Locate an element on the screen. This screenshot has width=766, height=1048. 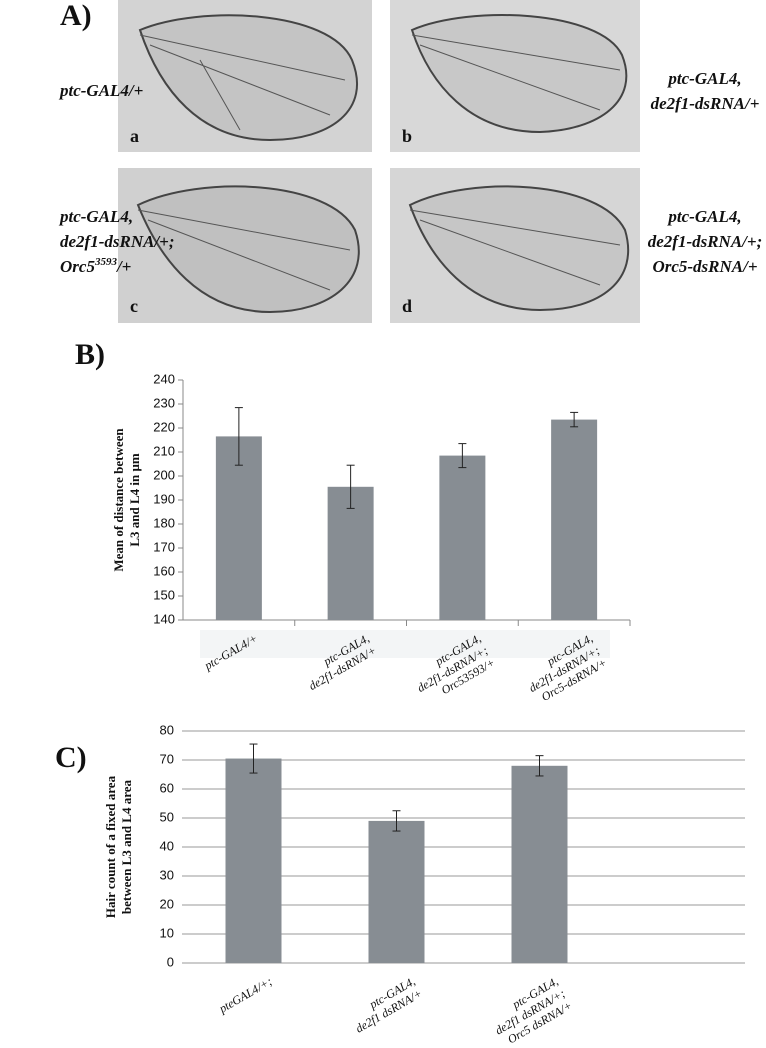
y-tick-label: 150 is located at coordinates (164, 594).